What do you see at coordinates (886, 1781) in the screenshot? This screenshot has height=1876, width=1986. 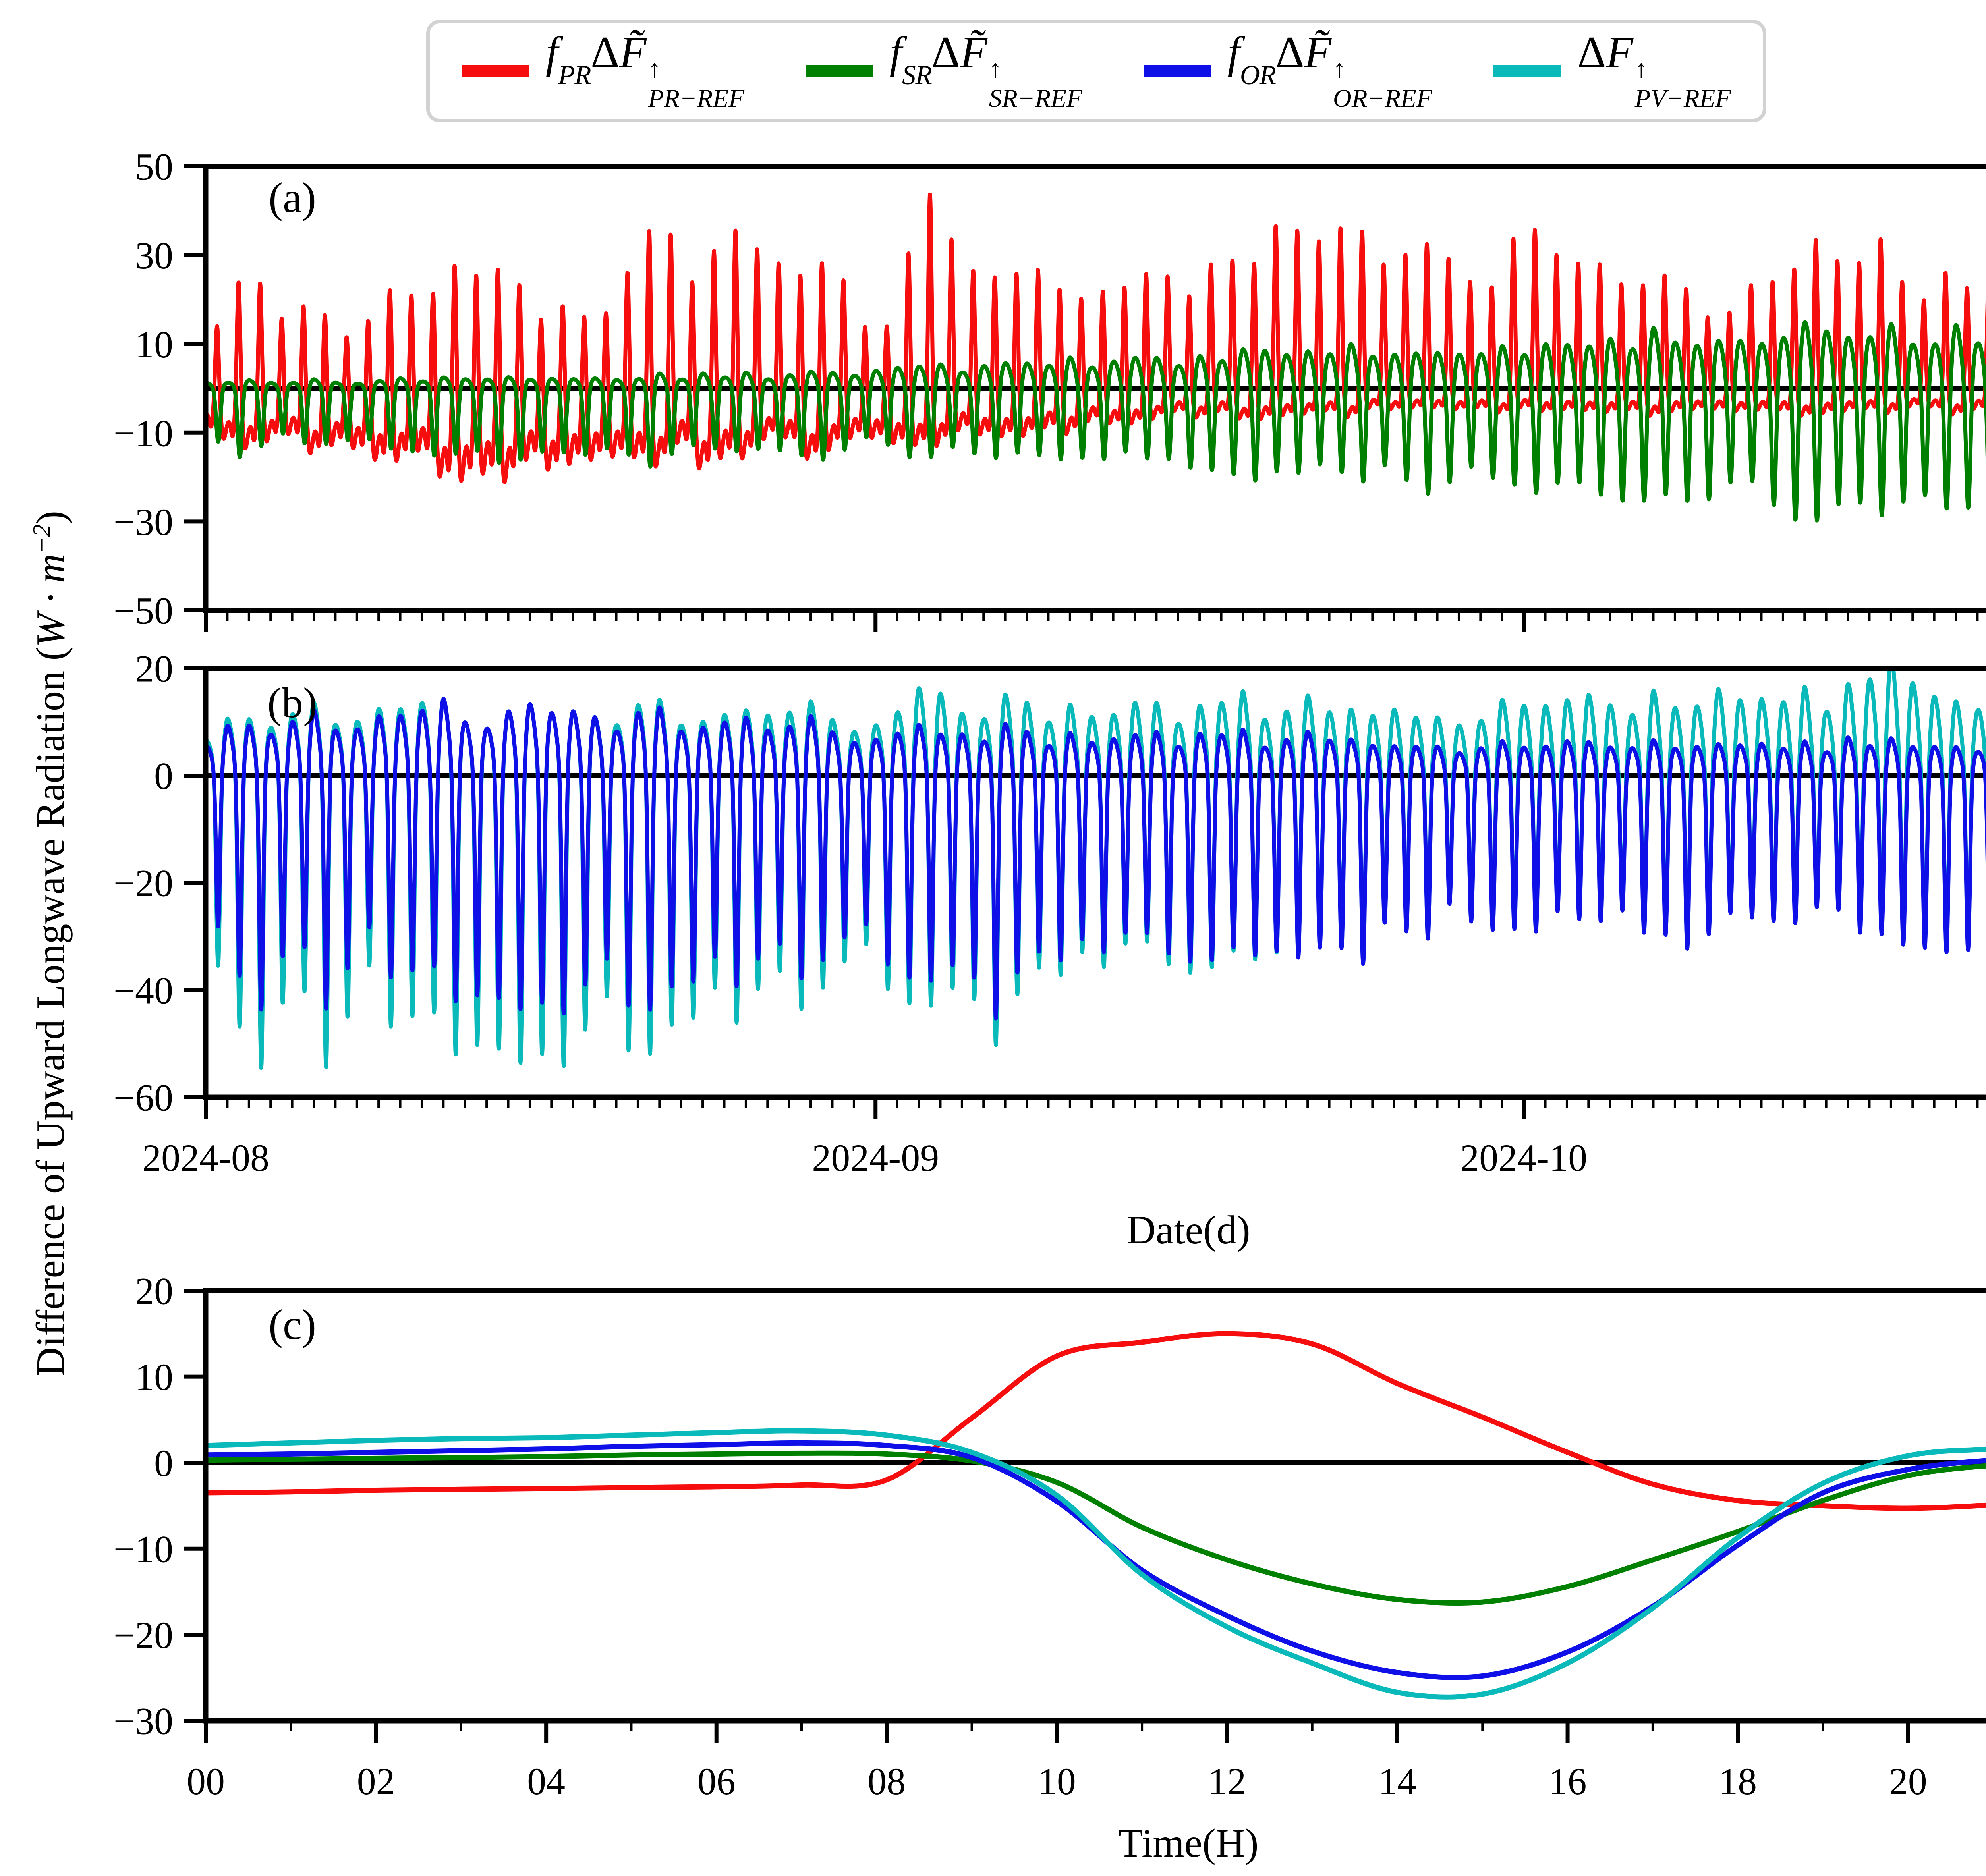 I see `x-tick-label-hour: 08` at bounding box center [886, 1781].